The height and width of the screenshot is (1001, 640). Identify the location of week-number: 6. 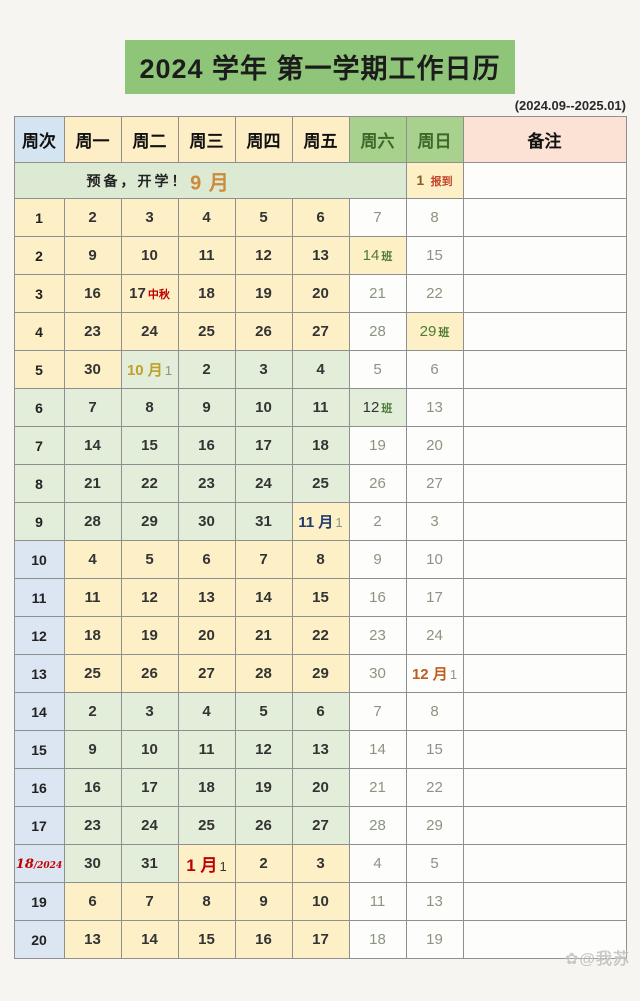
(39, 407).